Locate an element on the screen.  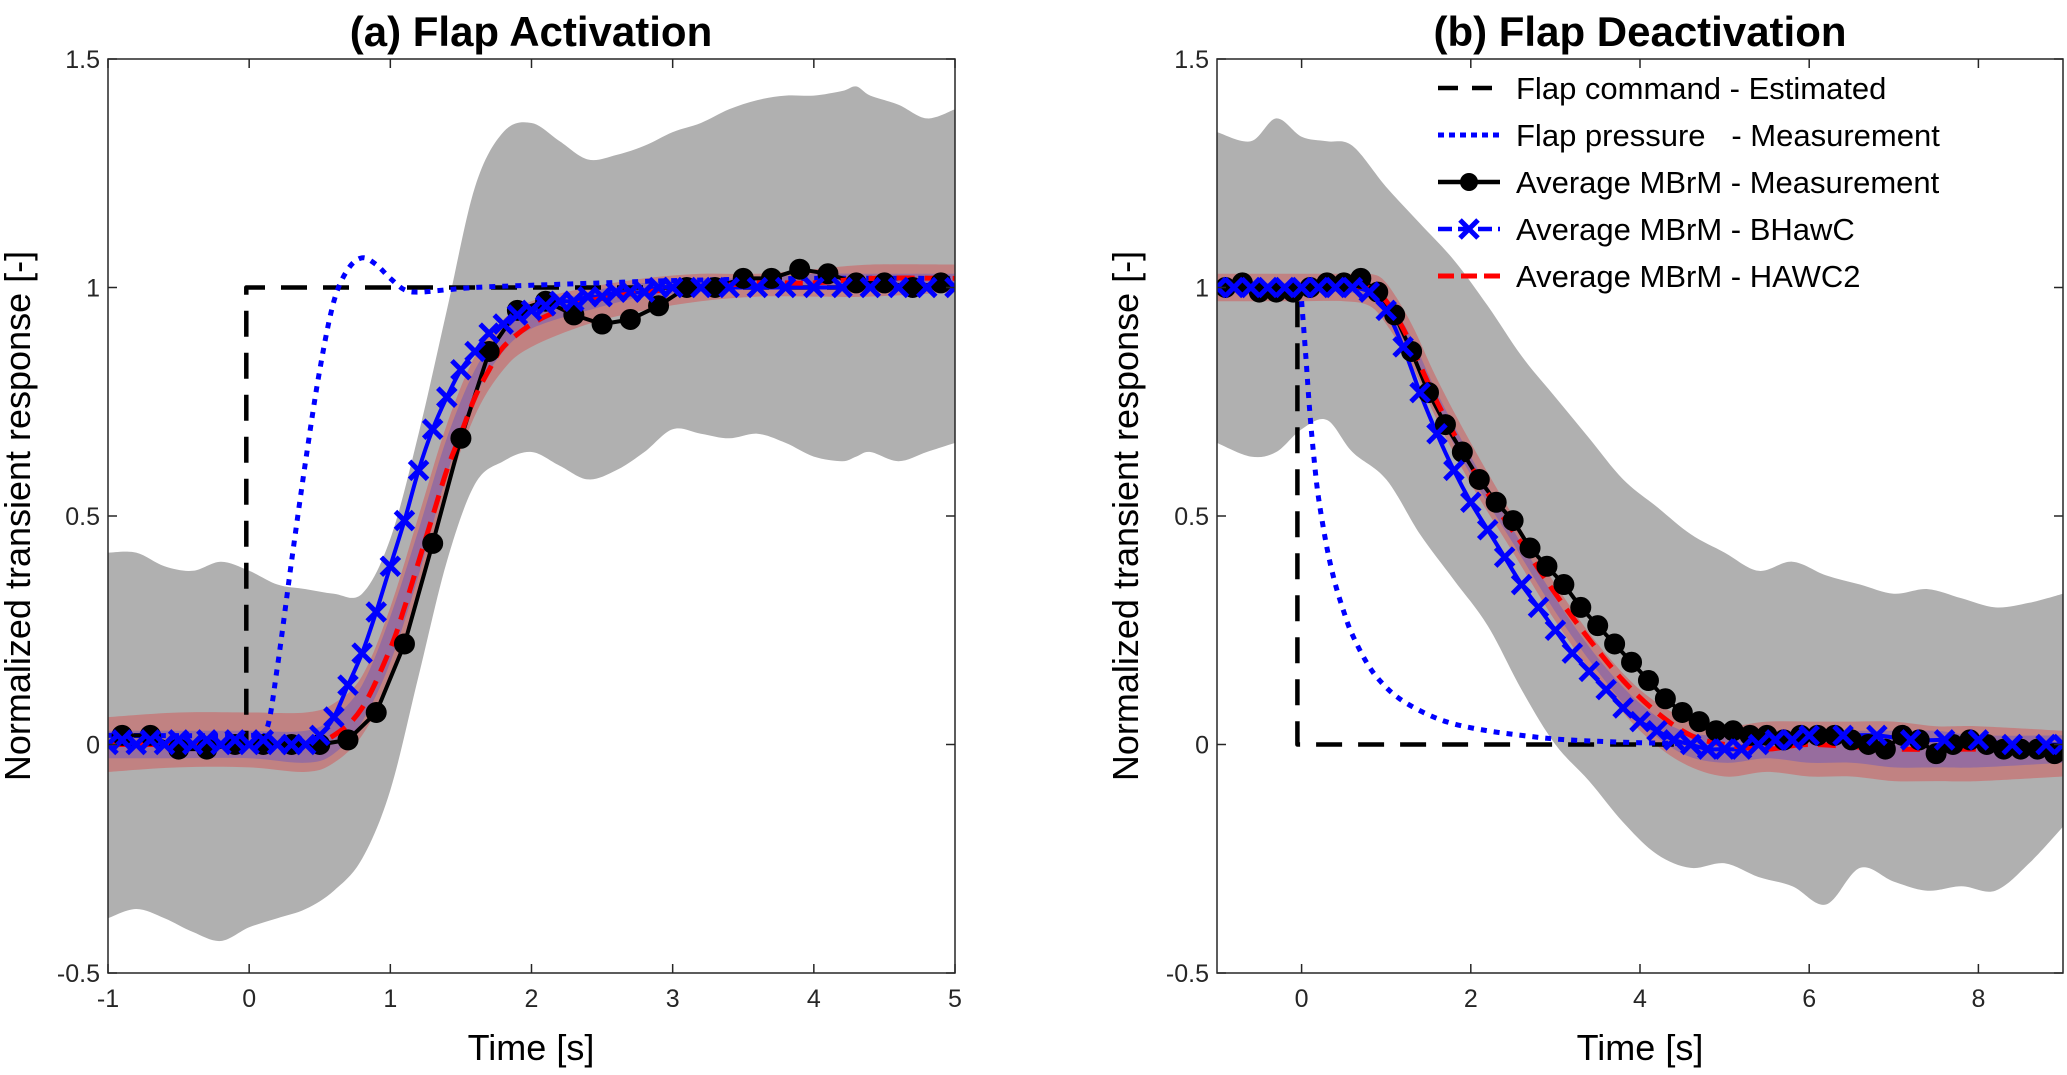
y-tick-label: -0.5 is located at coordinates (78, 974).